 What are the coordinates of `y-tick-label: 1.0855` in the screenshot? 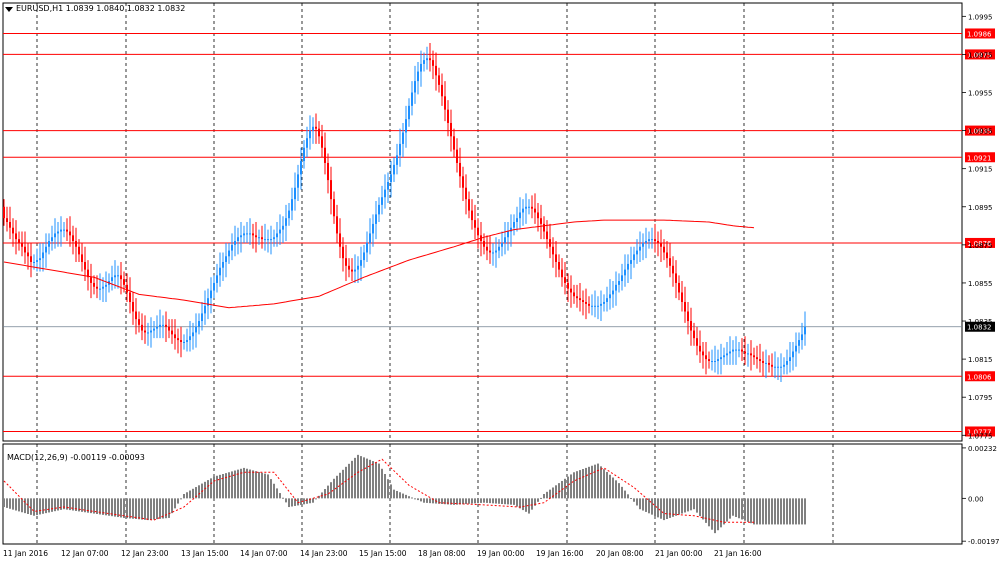 It's located at (980, 284).